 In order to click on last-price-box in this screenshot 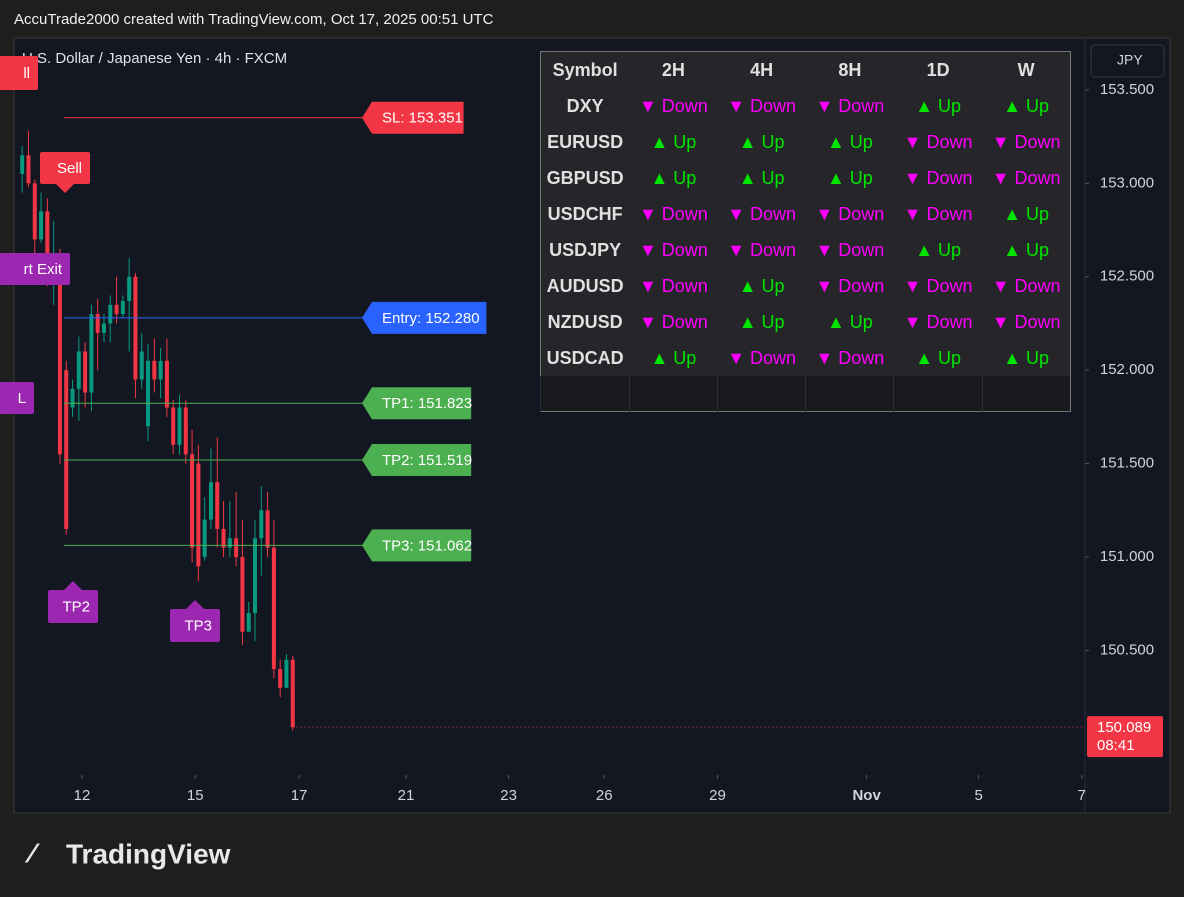, I will do `click(1125, 737)`.